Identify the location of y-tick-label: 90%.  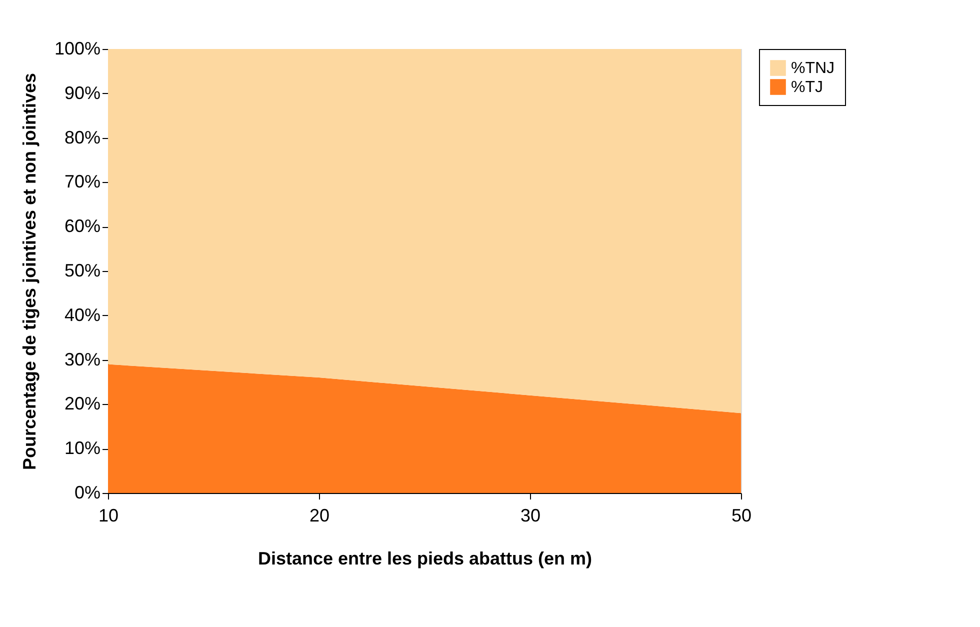
(82, 92).